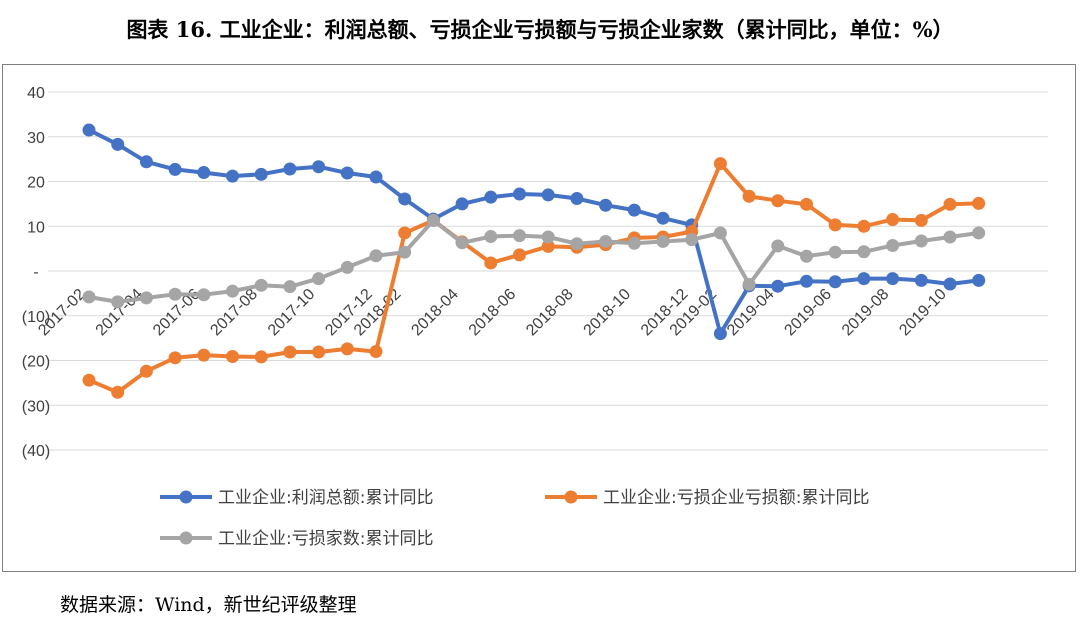 The image size is (1080, 624). What do you see at coordinates (736, 498) in the screenshot?
I see `legend-label: 工业企业:亏损企业亏损额:累计同比` at bounding box center [736, 498].